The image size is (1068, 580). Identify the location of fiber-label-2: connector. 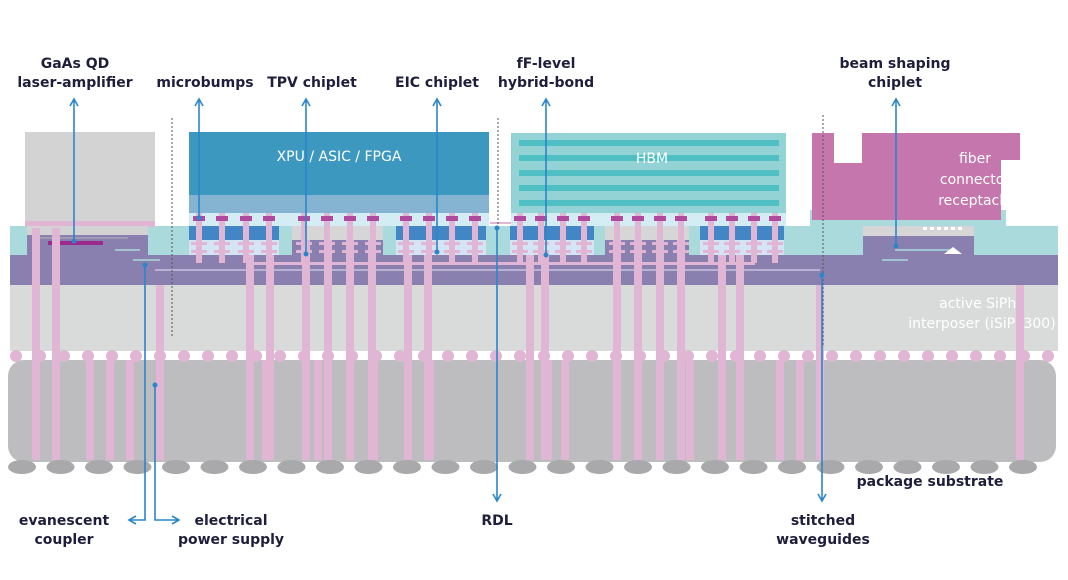
(975, 180).